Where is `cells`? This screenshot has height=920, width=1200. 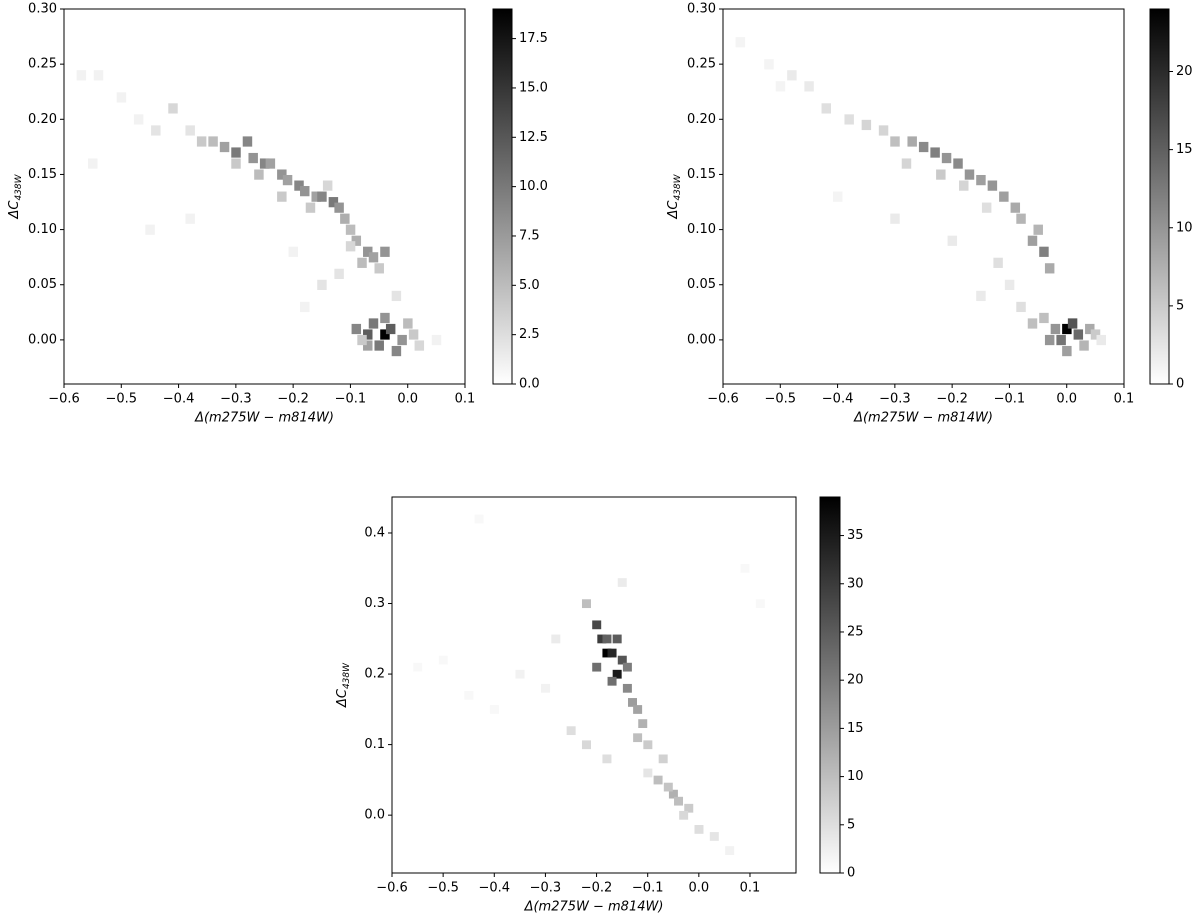 cells is located at coordinates (589, 684).